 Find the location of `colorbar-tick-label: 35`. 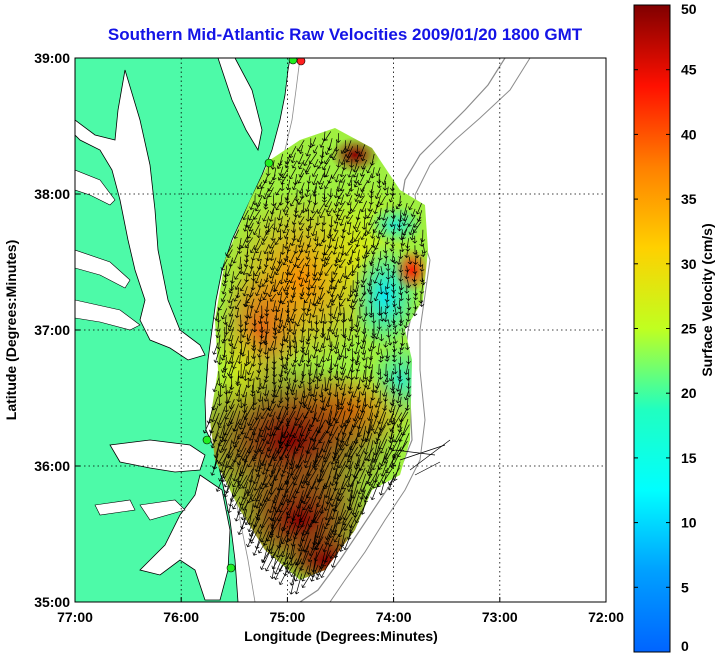

colorbar-tick-label: 35 is located at coordinates (689, 199).